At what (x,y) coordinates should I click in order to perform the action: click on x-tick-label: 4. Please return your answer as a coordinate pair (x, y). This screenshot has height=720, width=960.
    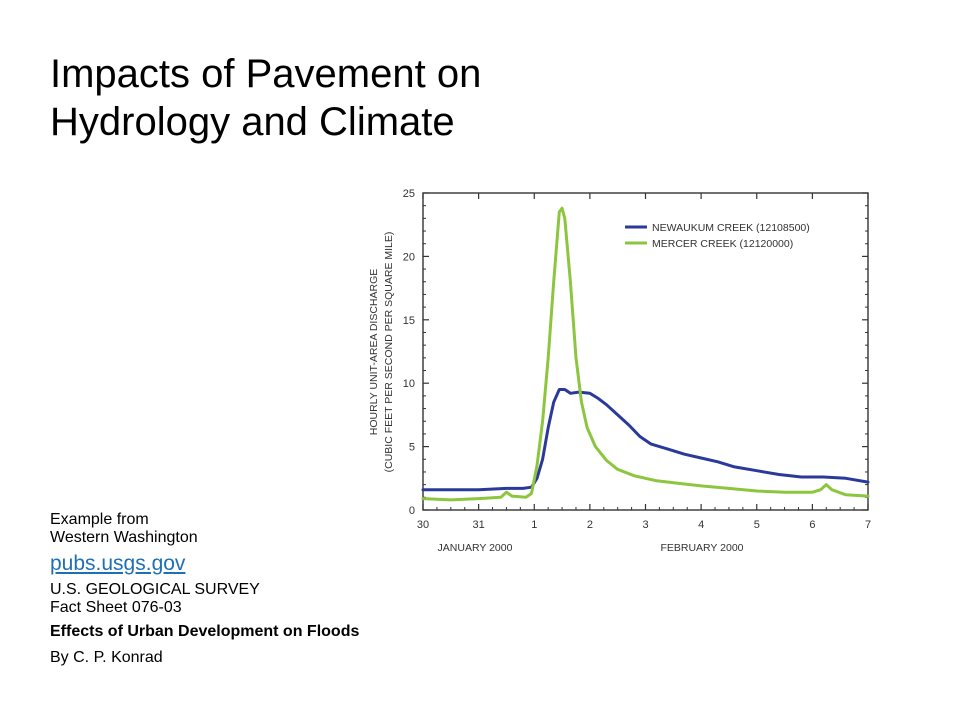
    Looking at the image, I should click on (701, 525).